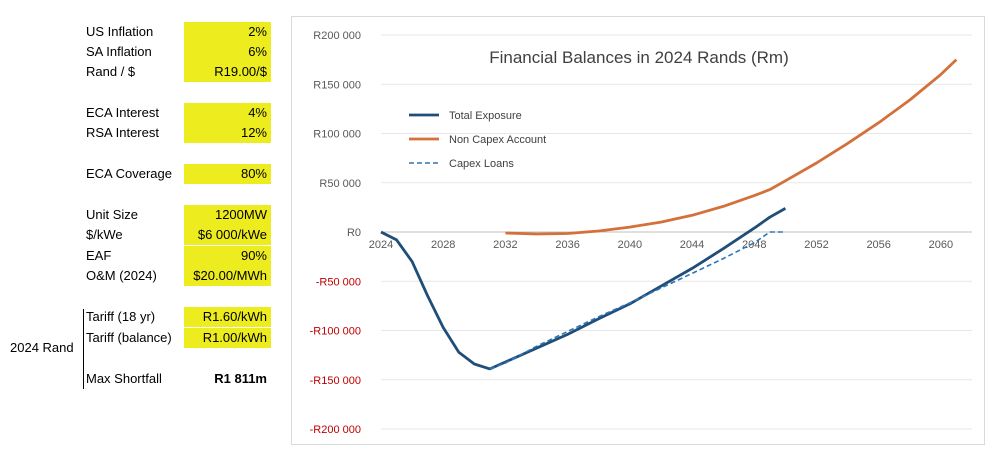 Image resolution: width=992 pixels, height=471 pixels. I want to click on max-shortfall-value: R1 811m, so click(240, 378).